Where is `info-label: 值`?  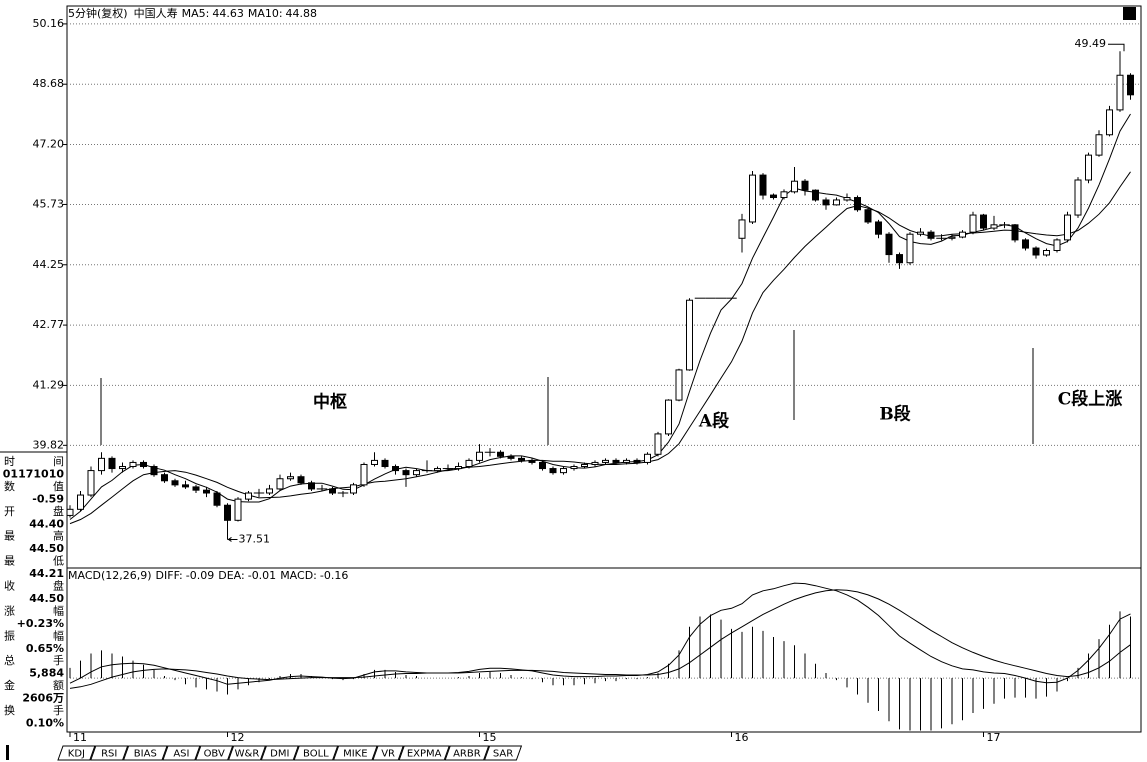 info-label: 值 is located at coordinates (58, 486).